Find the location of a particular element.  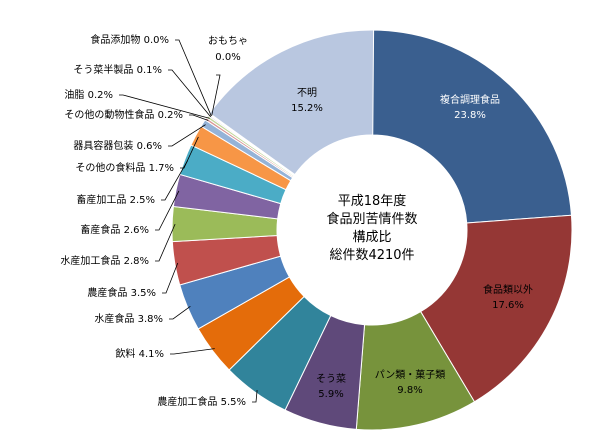

center-title: 平成18年度 食品別苦情件数 構成比 総件数4210件 is located at coordinates (371, 228).